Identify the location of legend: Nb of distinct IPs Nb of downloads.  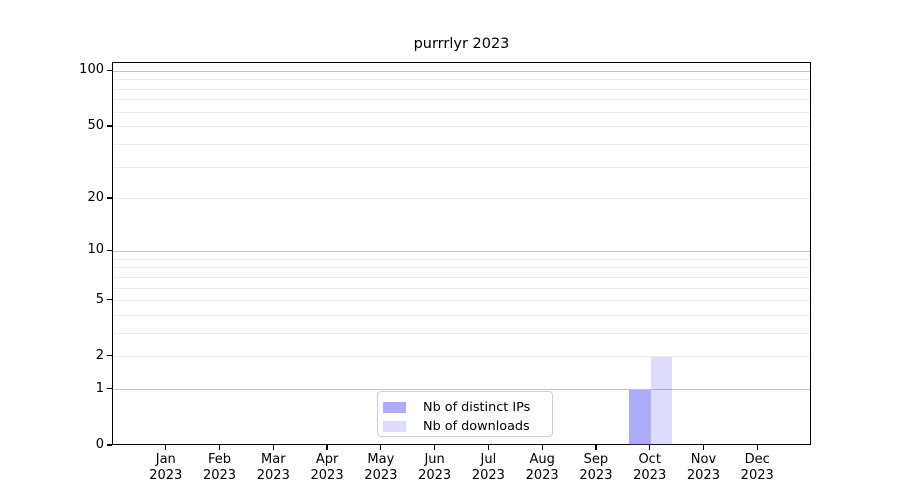
(465, 414).